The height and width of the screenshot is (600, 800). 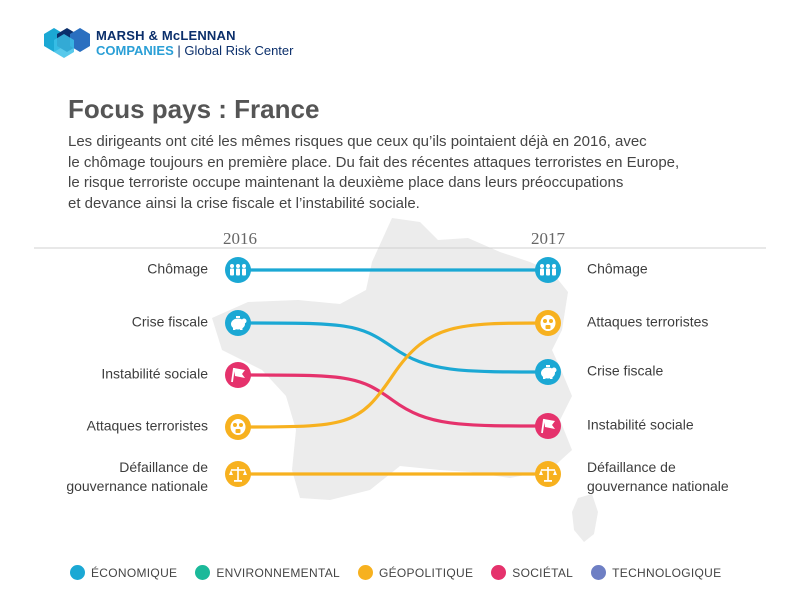 What do you see at coordinates (239, 50) in the screenshot?
I see `brand-center: Global Risk Center` at bounding box center [239, 50].